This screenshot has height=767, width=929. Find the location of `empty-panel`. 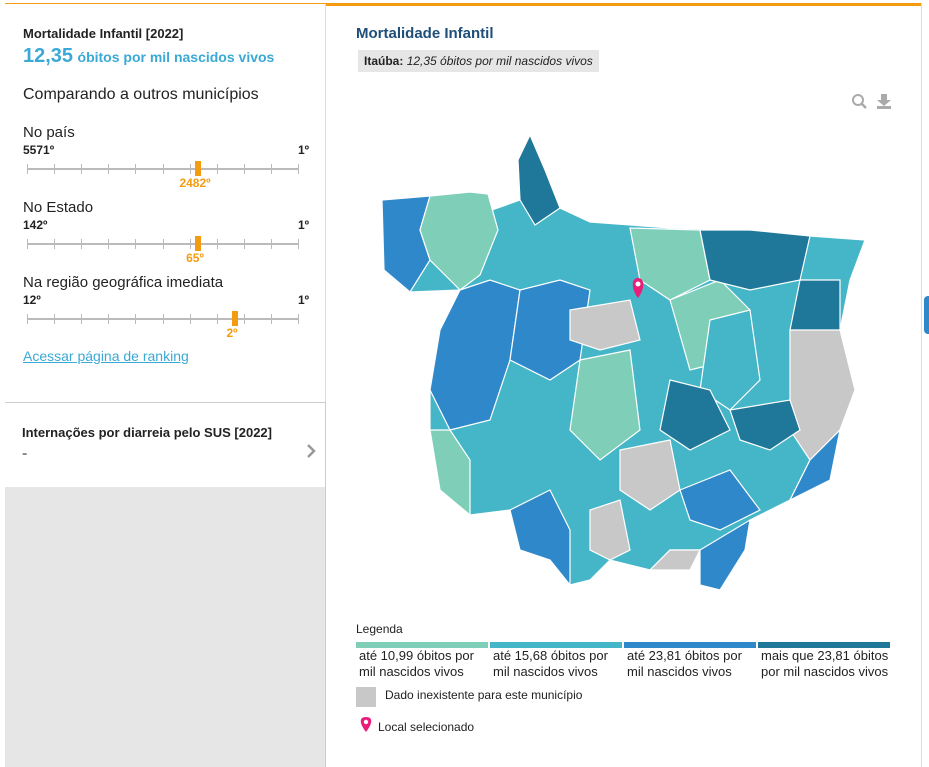

empty-panel is located at coordinates (165, 627).